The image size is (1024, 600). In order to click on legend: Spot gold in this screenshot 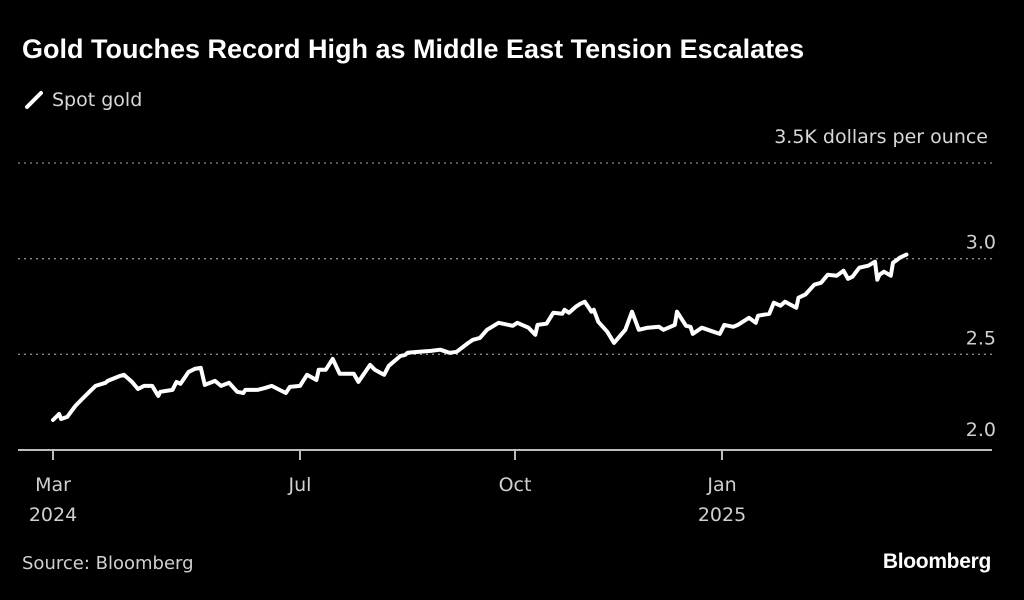, I will do `click(83, 100)`.